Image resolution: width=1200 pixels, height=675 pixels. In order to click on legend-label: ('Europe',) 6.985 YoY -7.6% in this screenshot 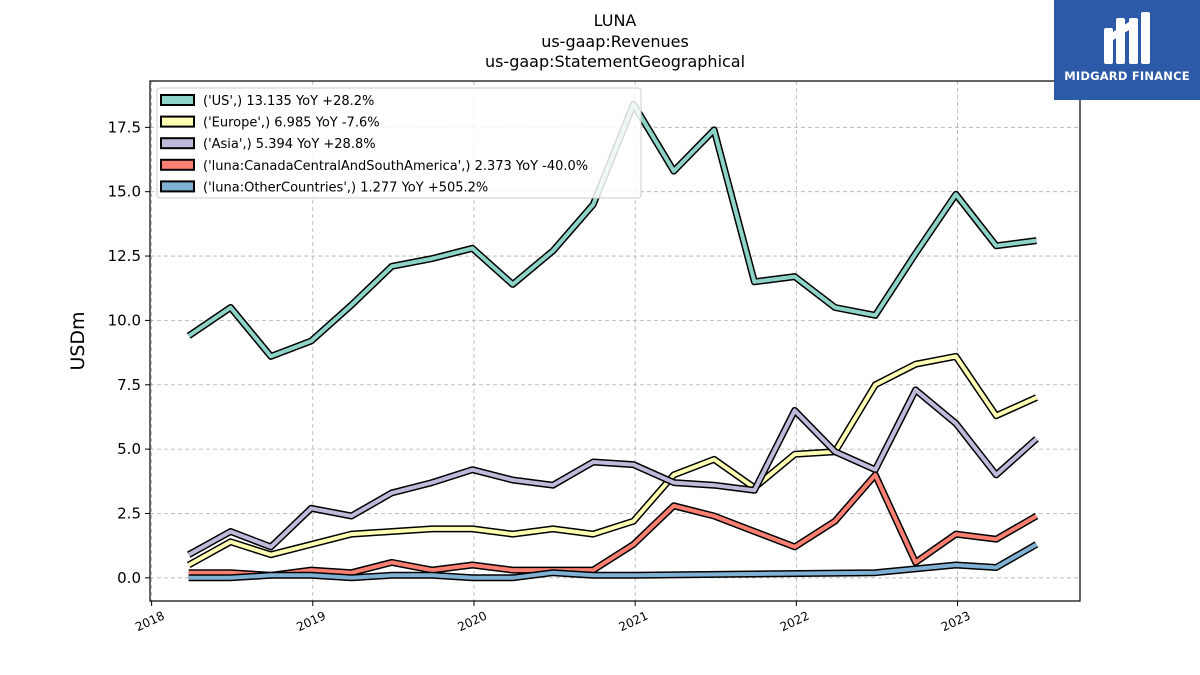, I will do `click(291, 123)`.